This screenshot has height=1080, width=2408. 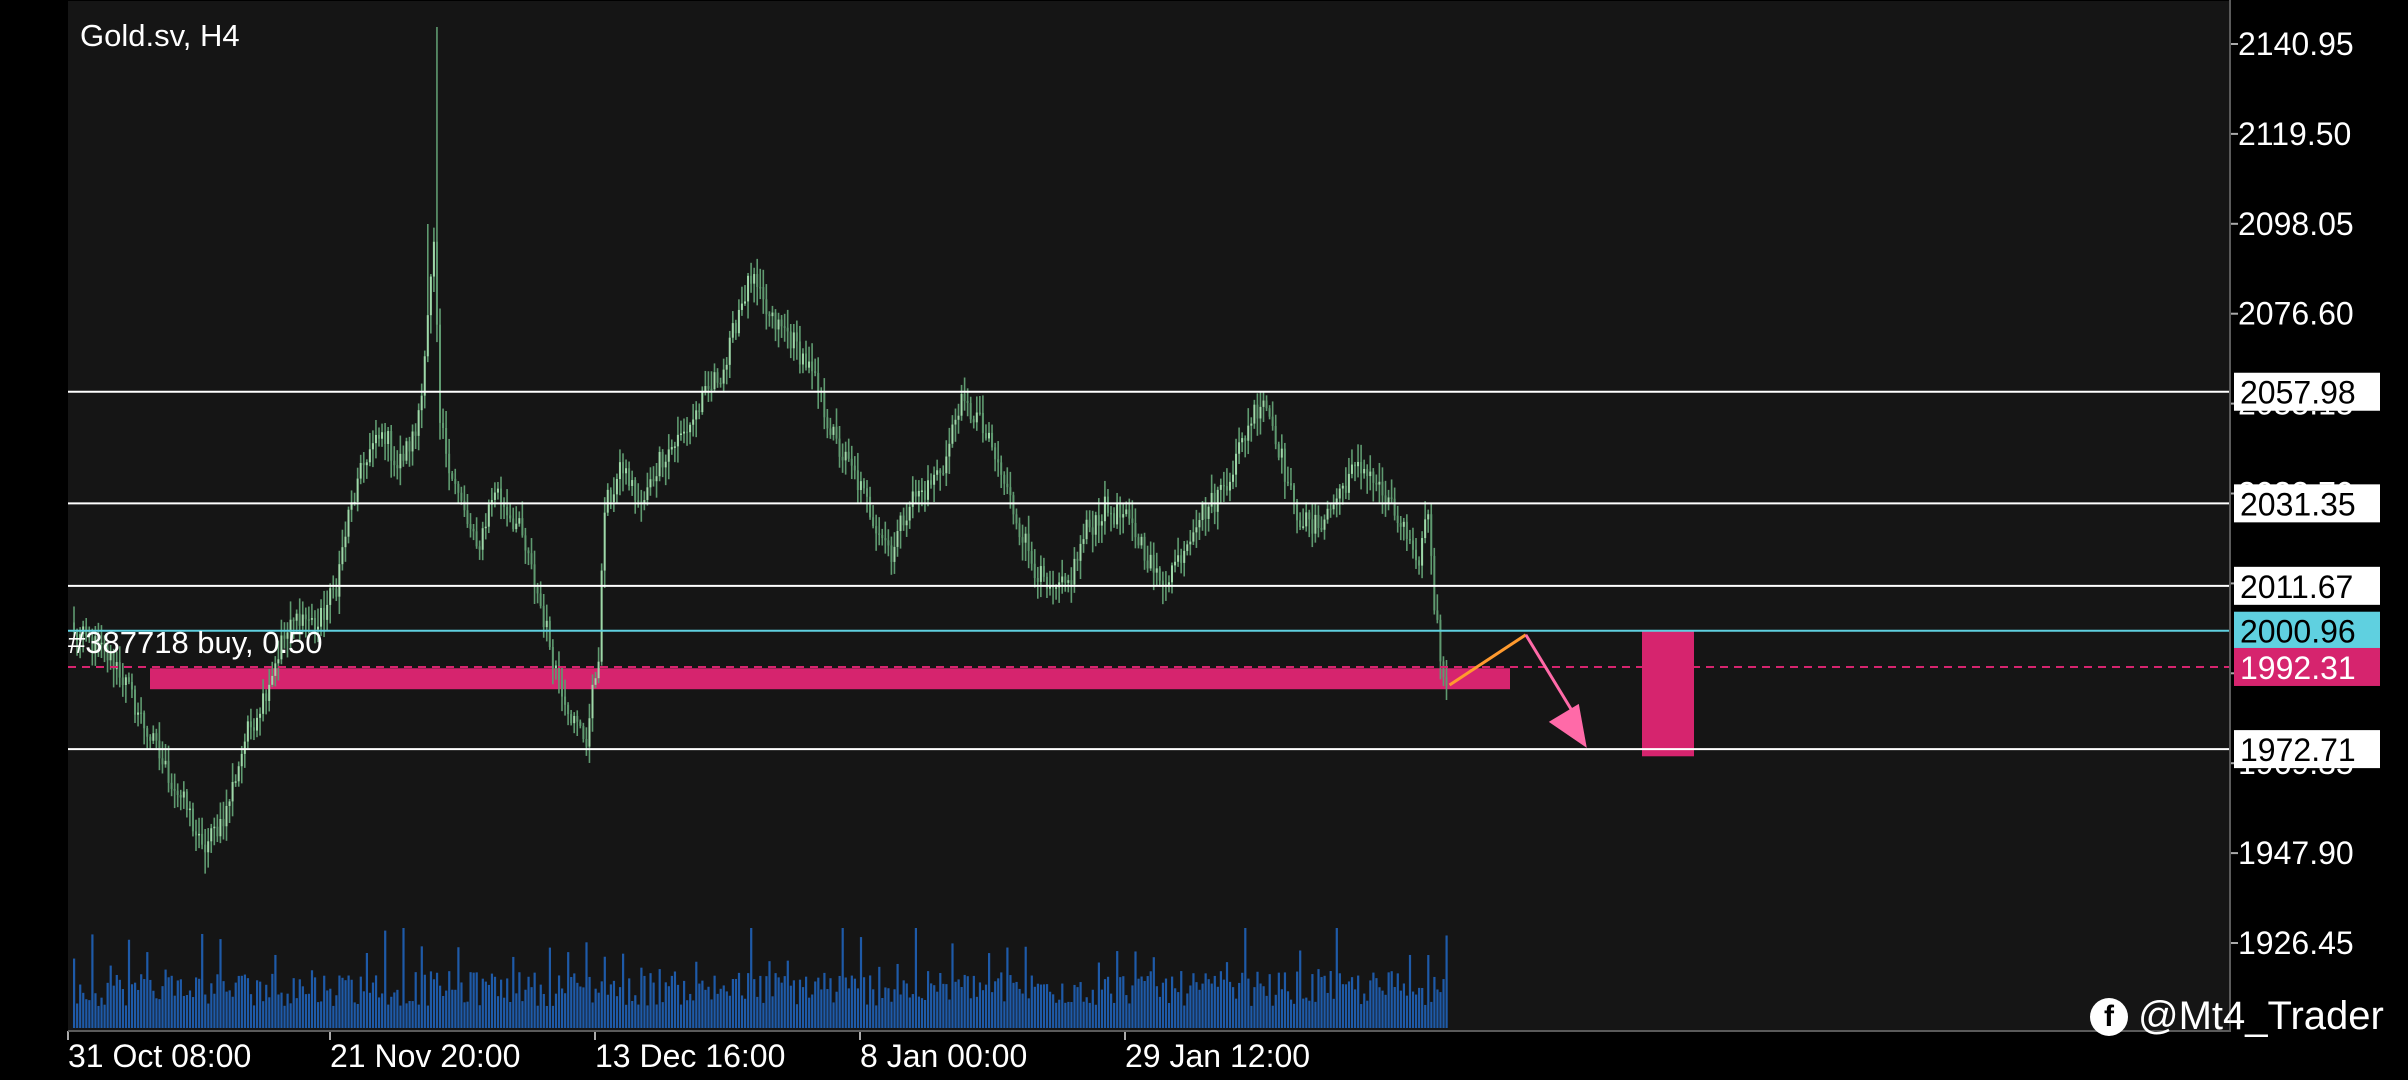 What do you see at coordinates (195, 642) in the screenshot?
I see `order-label: #387718 buy, 0.50` at bounding box center [195, 642].